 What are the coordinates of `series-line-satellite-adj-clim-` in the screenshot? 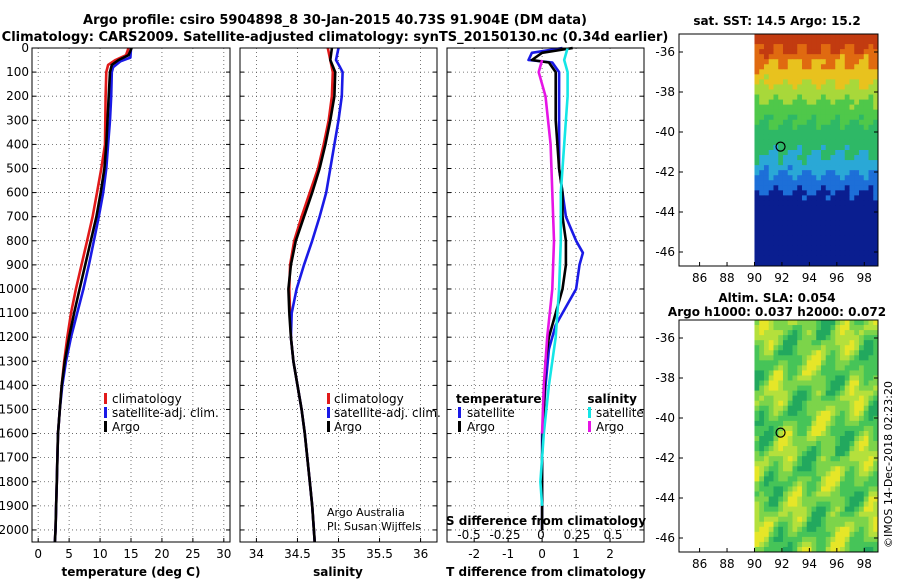 It's located at (316, 295).